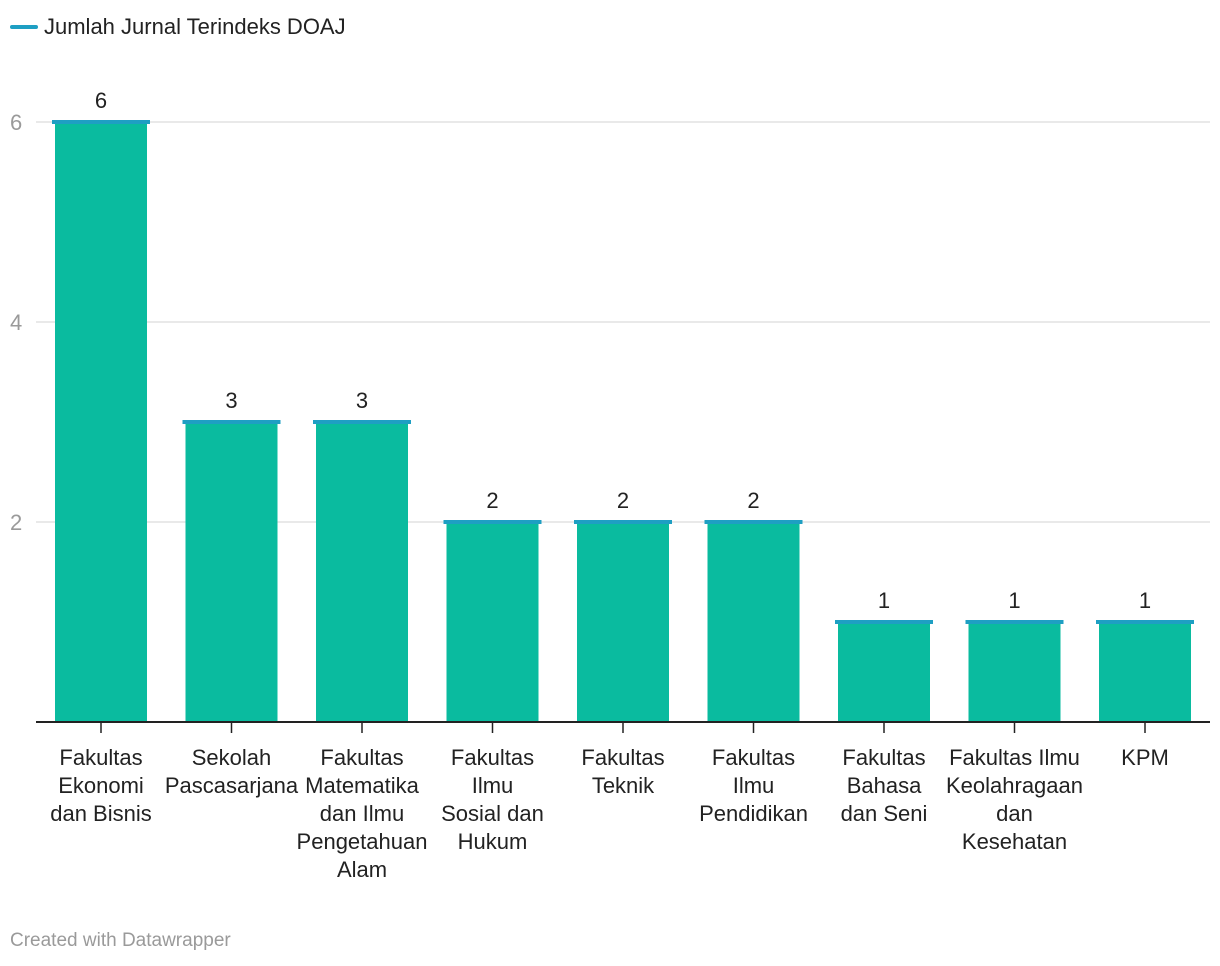  Describe the element at coordinates (195, 26) in the screenshot. I see `legend-label: Jumlah Jurnal Terindeks DOAJ` at that location.